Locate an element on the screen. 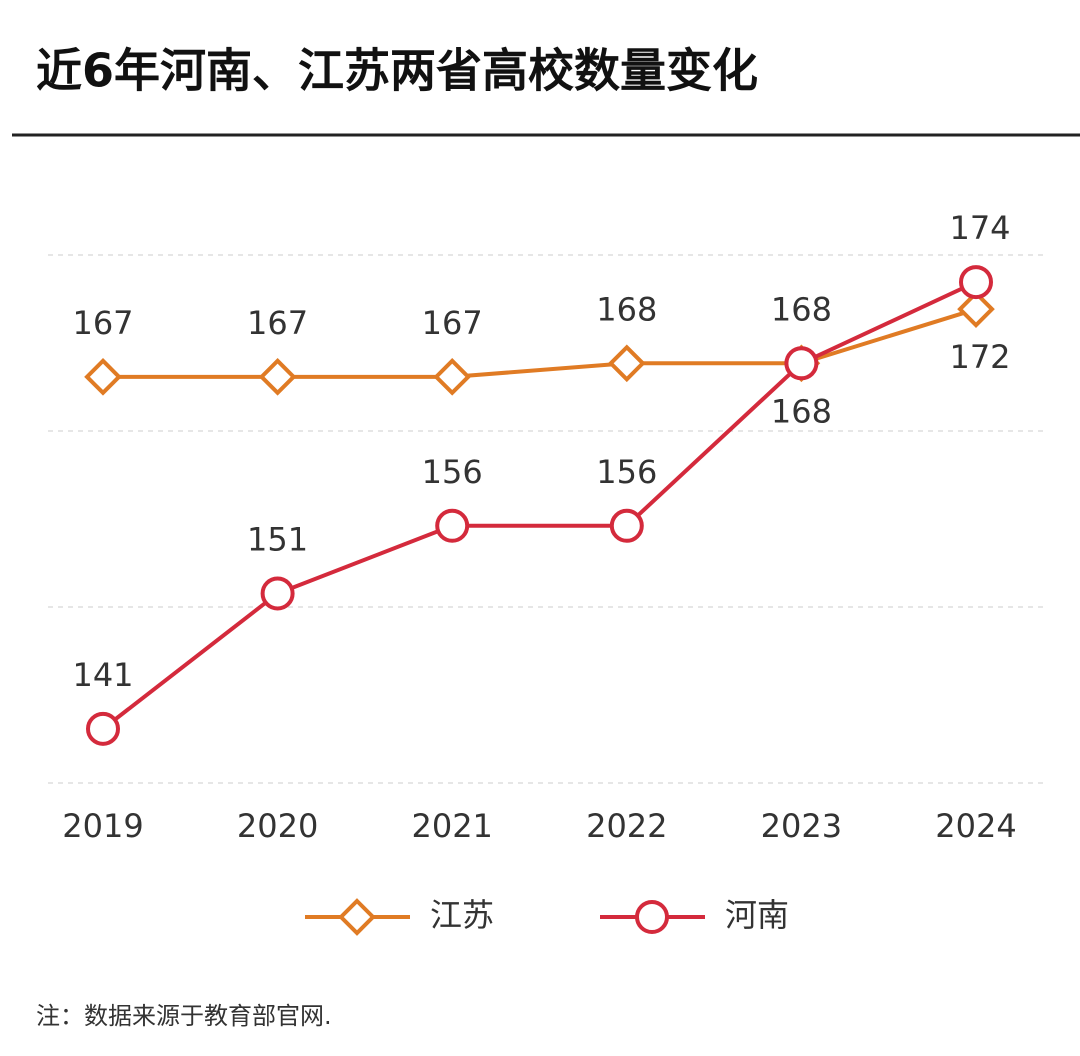 This screenshot has height=1056, width=1080. x-tick-label: 2022 is located at coordinates (626, 826).